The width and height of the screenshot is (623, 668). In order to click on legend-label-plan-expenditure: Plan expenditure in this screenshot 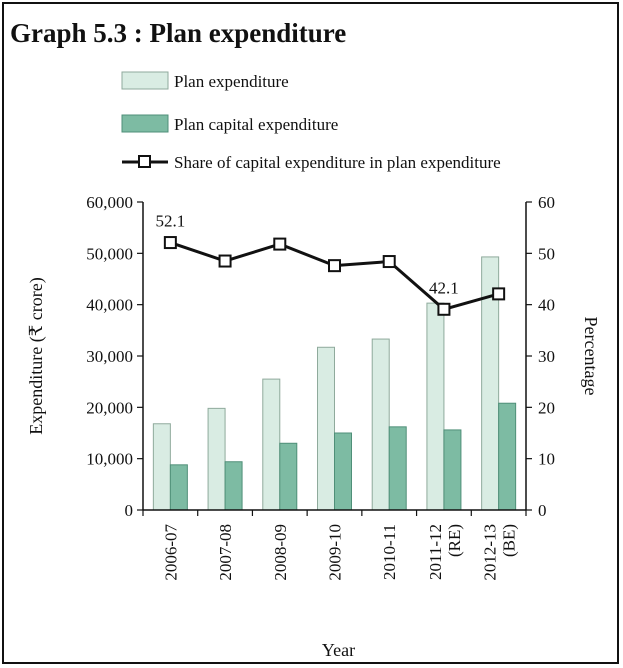, I will do `click(231, 81)`.